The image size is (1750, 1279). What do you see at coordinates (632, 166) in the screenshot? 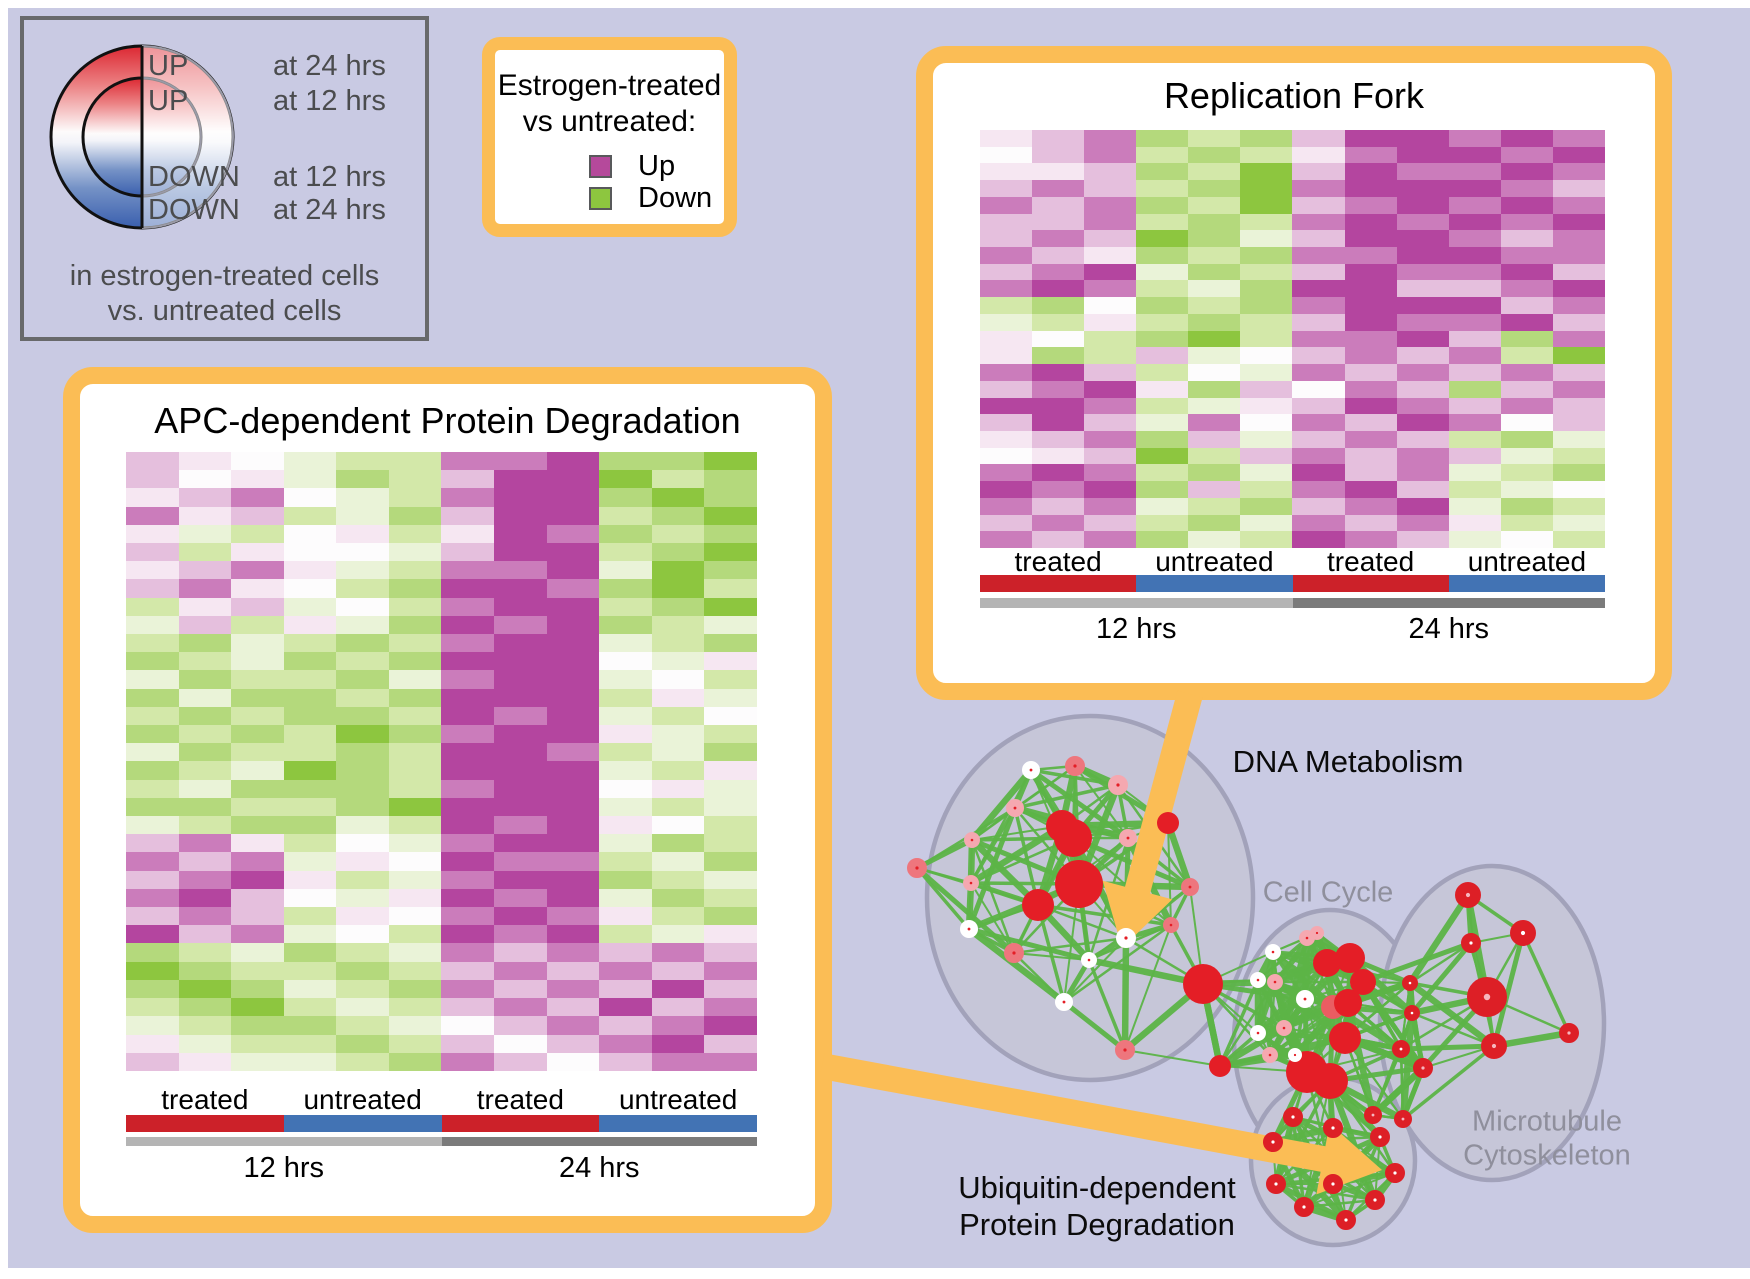
I see `legend-item-up: Up` at bounding box center [632, 166].